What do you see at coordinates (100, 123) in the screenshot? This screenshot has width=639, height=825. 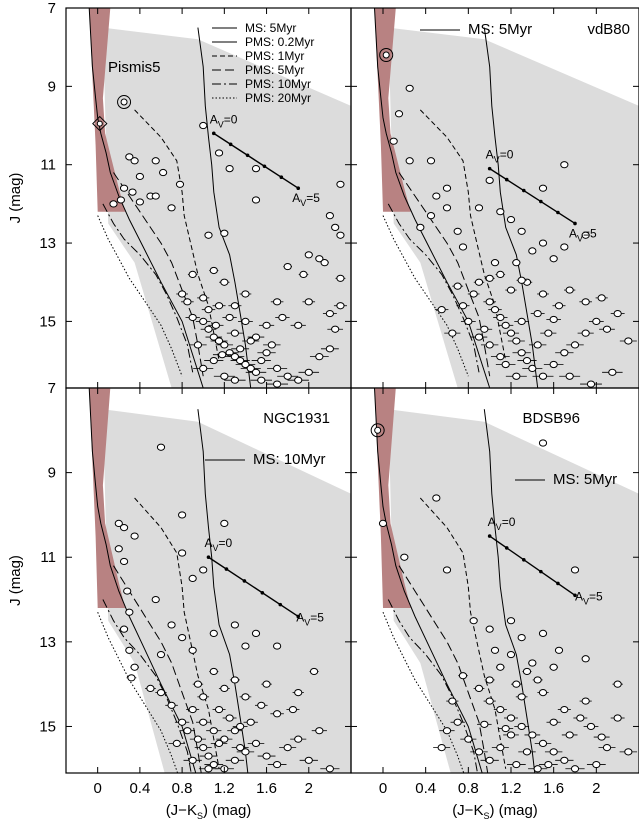 I see `diamond-star-marker` at bounding box center [100, 123].